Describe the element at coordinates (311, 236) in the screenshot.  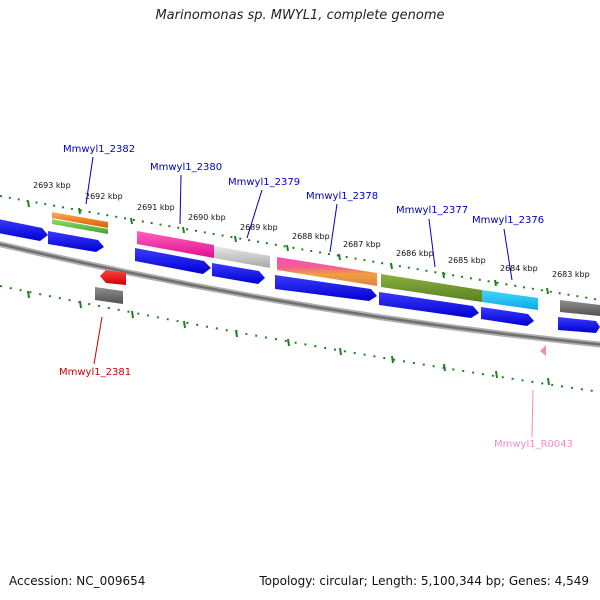
I see `tick-label: 2688 kbp` at that location.